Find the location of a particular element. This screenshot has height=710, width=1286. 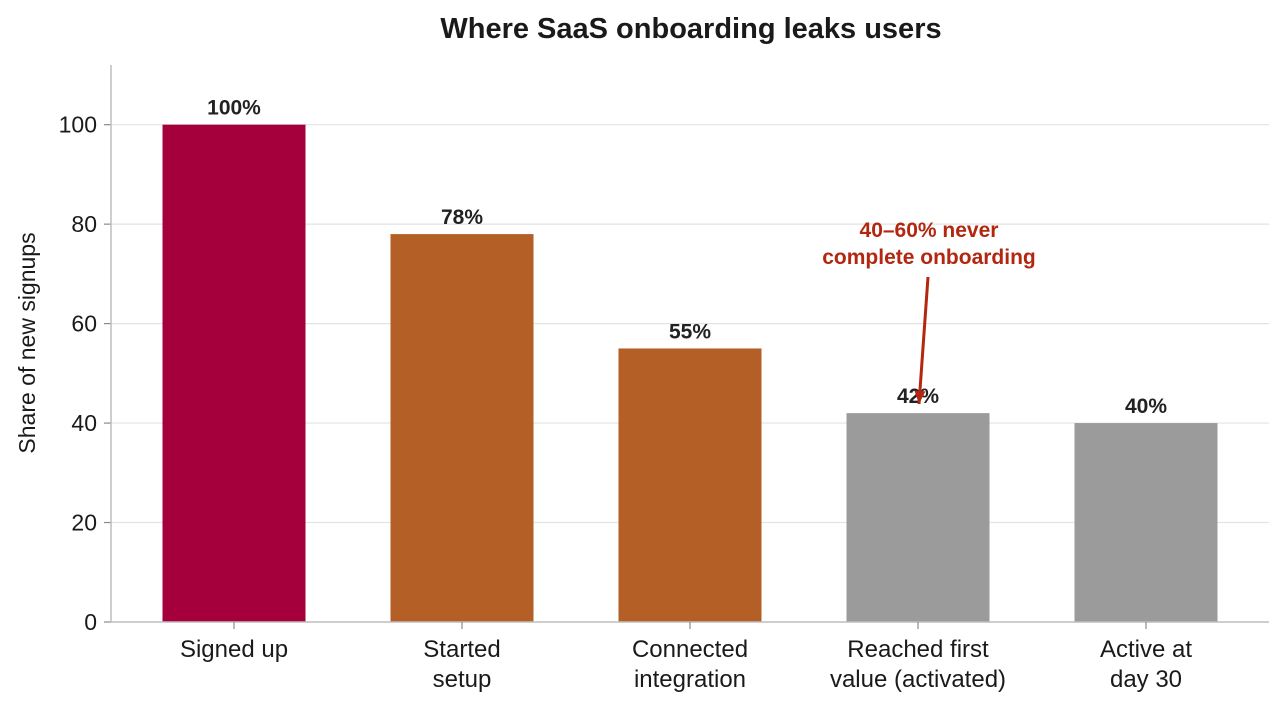

x-tick-label: Connected integration is located at coordinates (690, 664).